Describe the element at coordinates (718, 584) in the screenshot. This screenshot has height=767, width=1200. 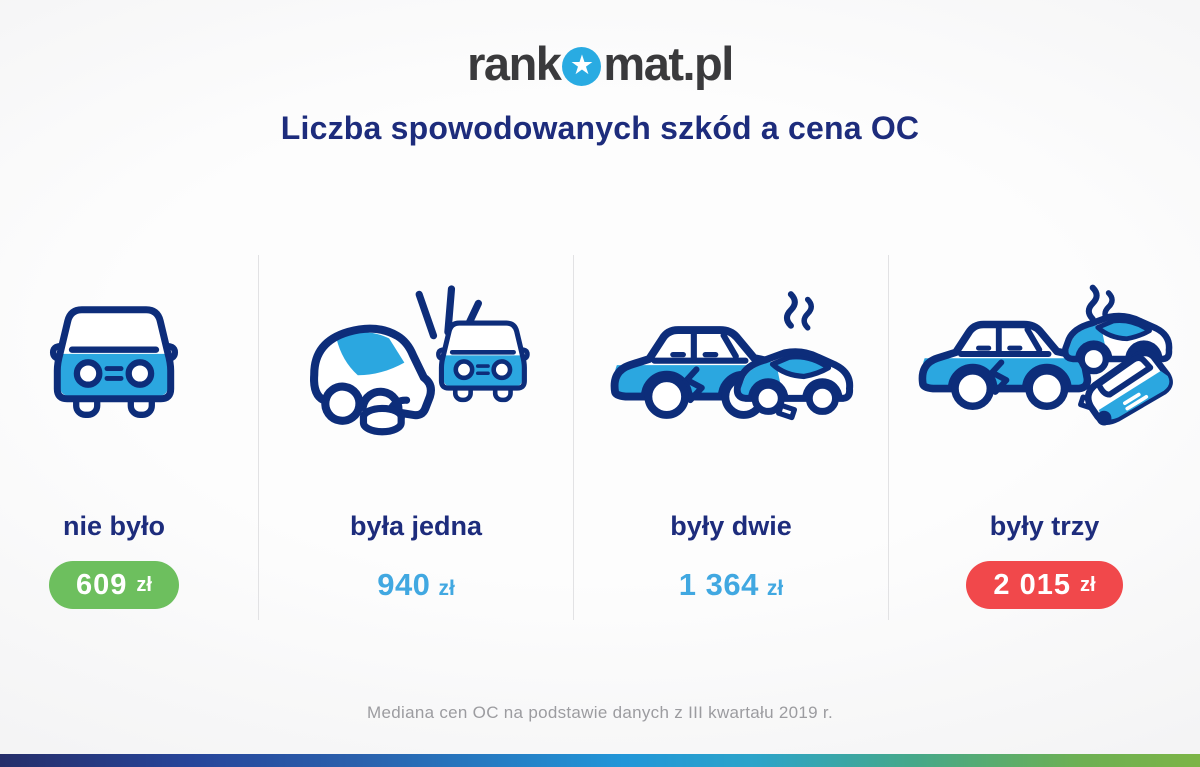
I see `price-value: 1 364` at that location.